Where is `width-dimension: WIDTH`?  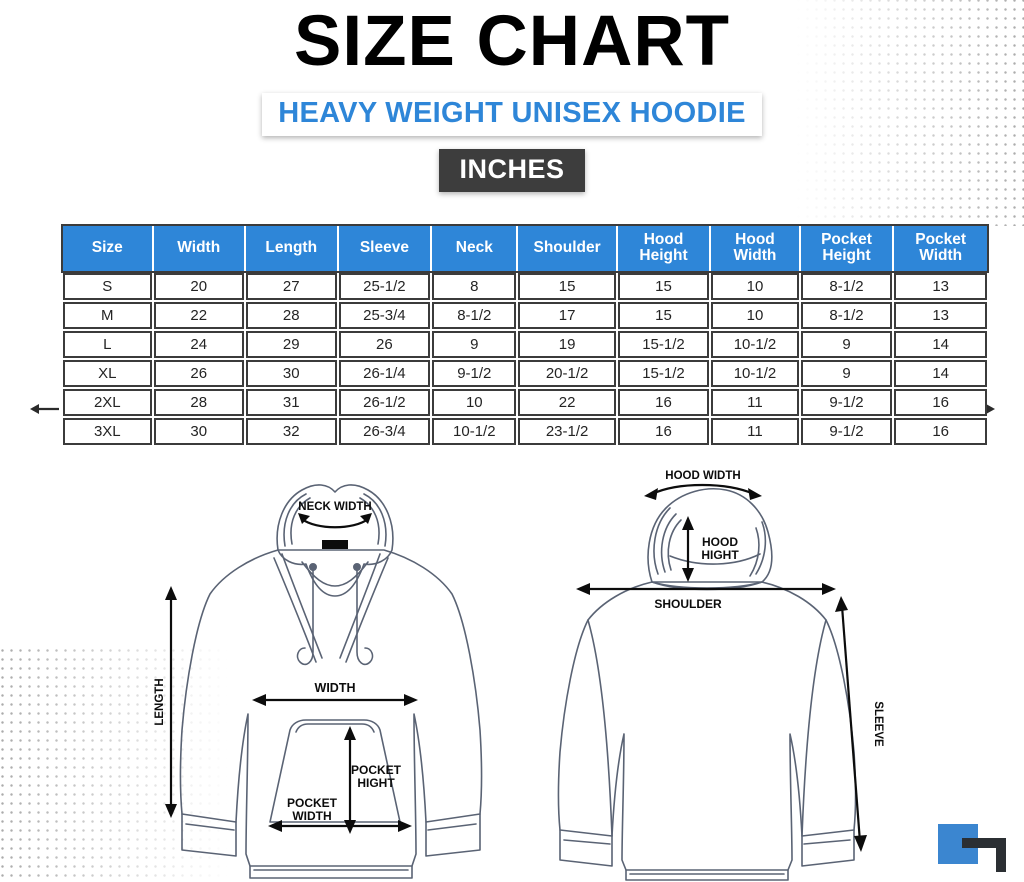
width-dimension: WIDTH is located at coordinates (335, 693).